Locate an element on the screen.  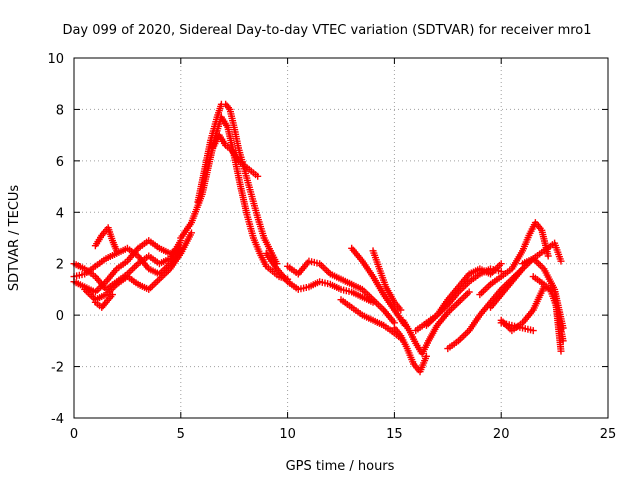
x-tick-label: 15 is located at coordinates (394, 434).